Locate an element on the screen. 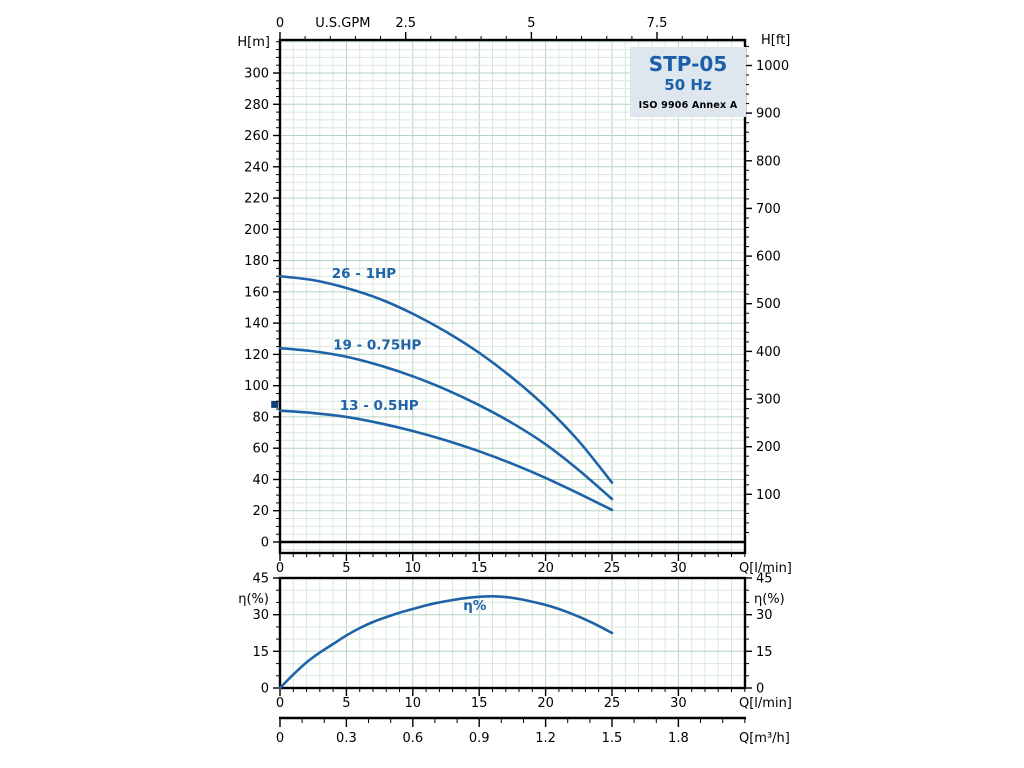  tick-label: 1000 is located at coordinates (772, 66).